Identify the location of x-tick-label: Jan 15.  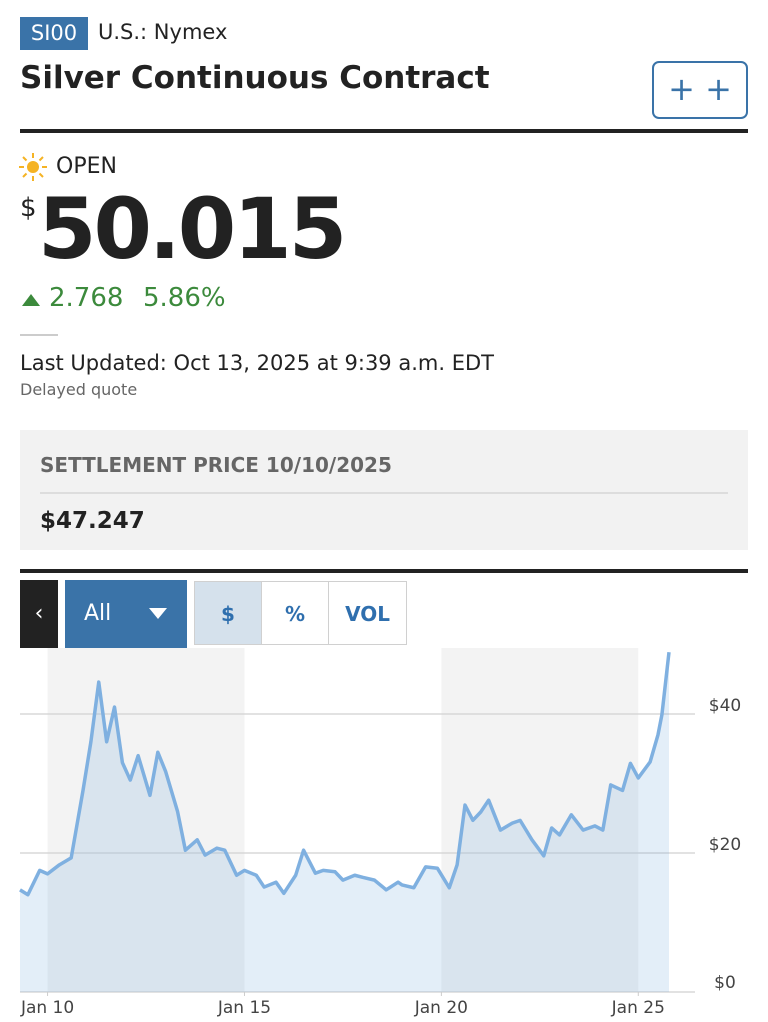
(244, 1008).